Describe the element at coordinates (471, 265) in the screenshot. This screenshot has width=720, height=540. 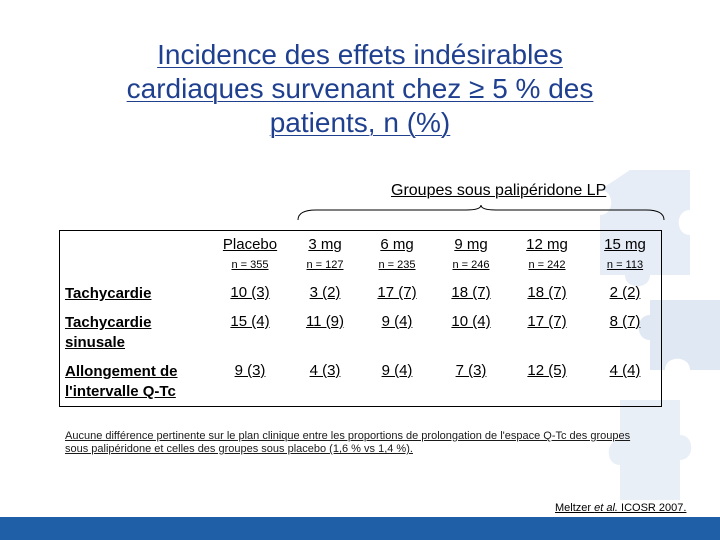
I see `column-n: n = 246` at that location.